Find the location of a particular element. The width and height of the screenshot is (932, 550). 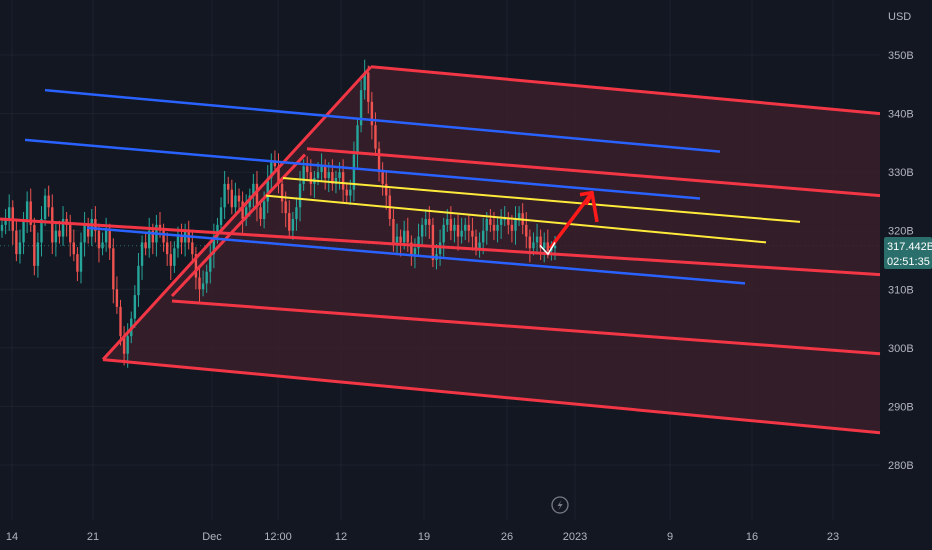

x-tick-label: 23 is located at coordinates (833, 537).